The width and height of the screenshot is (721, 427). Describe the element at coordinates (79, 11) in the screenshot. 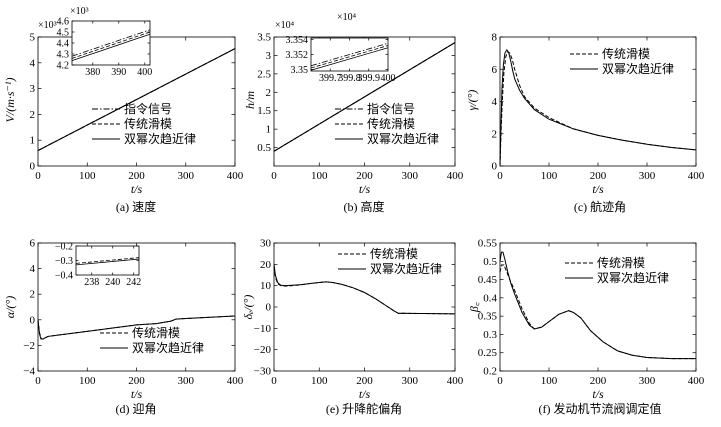

I see `inset-y-multiplier: ×10³` at that location.